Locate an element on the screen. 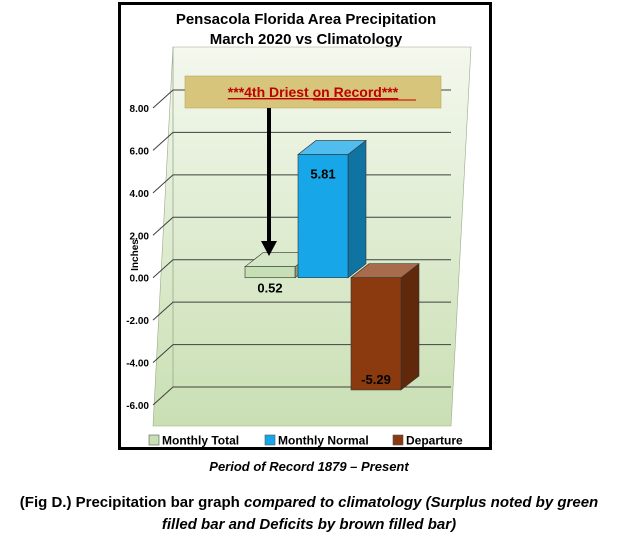 The image size is (618, 544). y-tick-label: 2.00 is located at coordinates (140, 236).